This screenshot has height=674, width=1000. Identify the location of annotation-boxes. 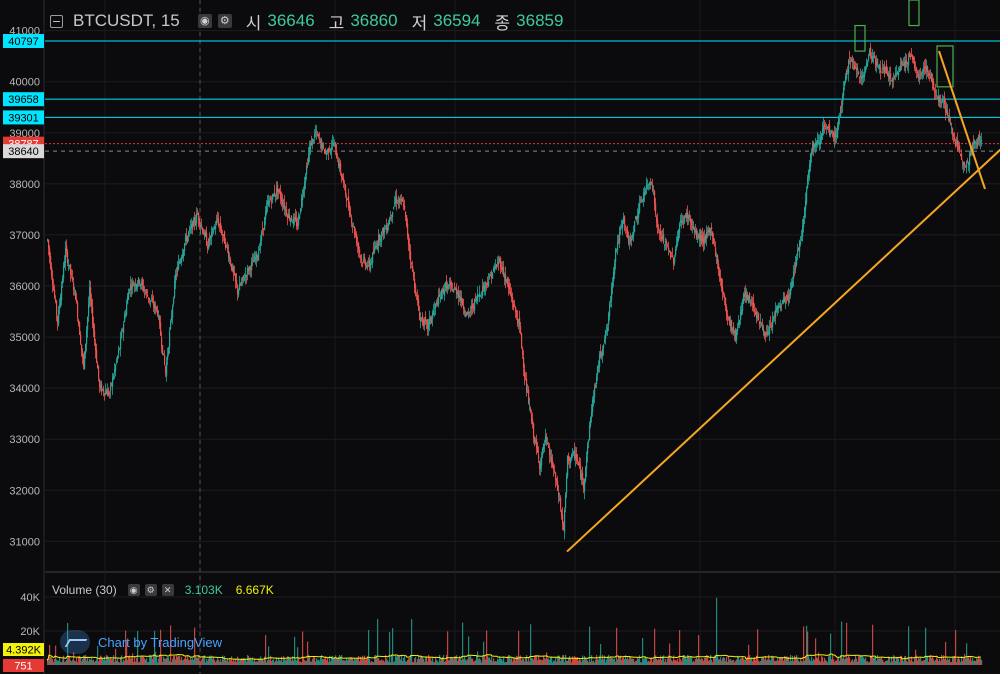
(904, 44).